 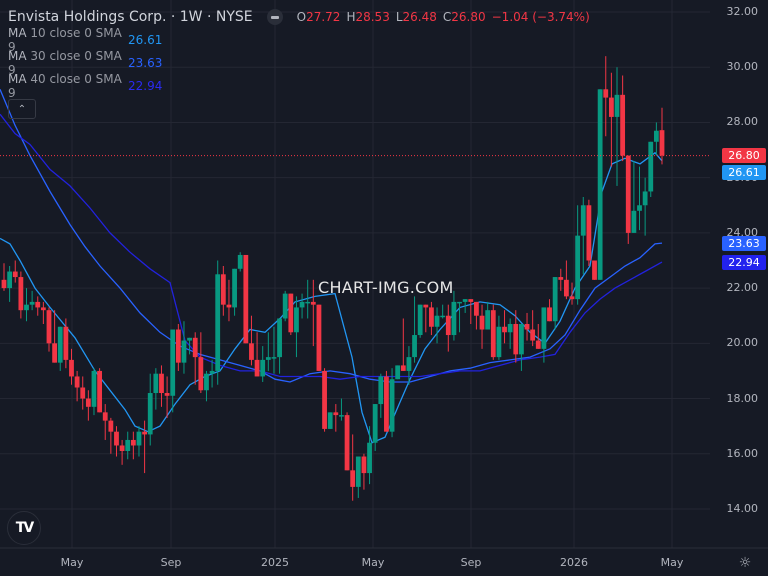 I want to click on ma-10-value: 26.61, so click(x=145, y=39).